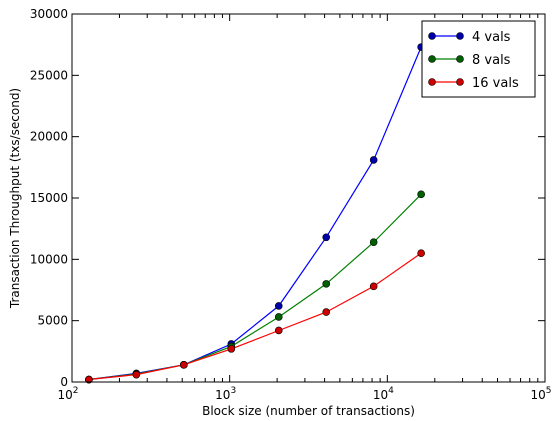 The width and height of the screenshot is (555, 421). What do you see at coordinates (495, 83) in the screenshot?
I see `legend-label: 16 vals` at bounding box center [495, 83].